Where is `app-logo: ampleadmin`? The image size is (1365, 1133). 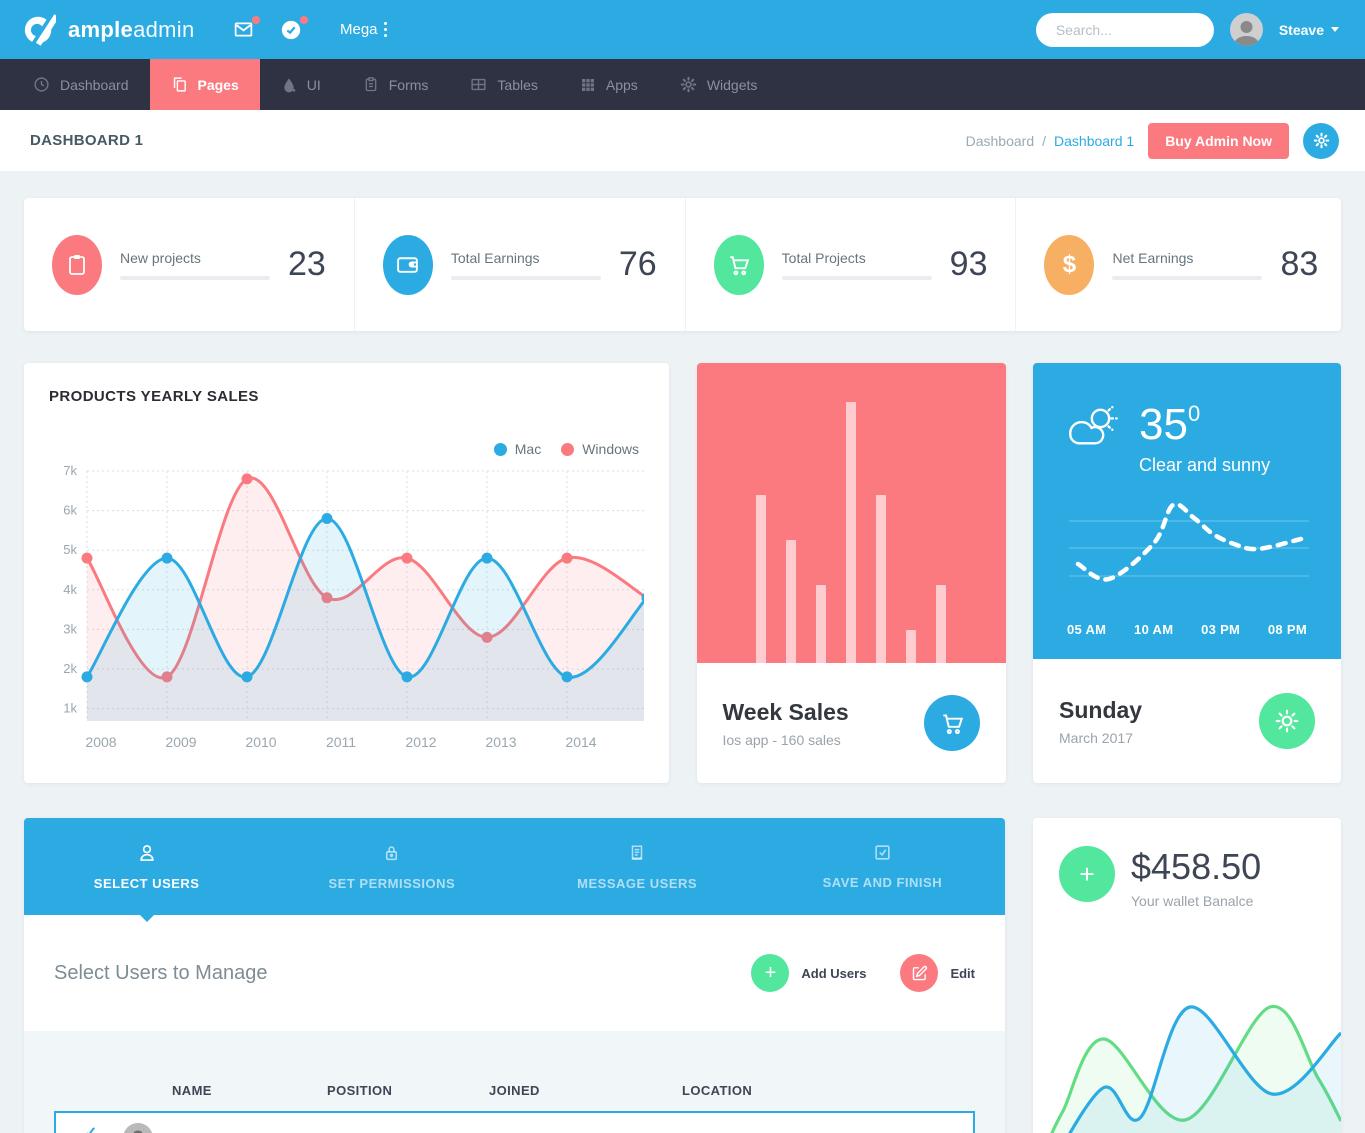
app-logo: ampleadmin is located at coordinates (106, 29).